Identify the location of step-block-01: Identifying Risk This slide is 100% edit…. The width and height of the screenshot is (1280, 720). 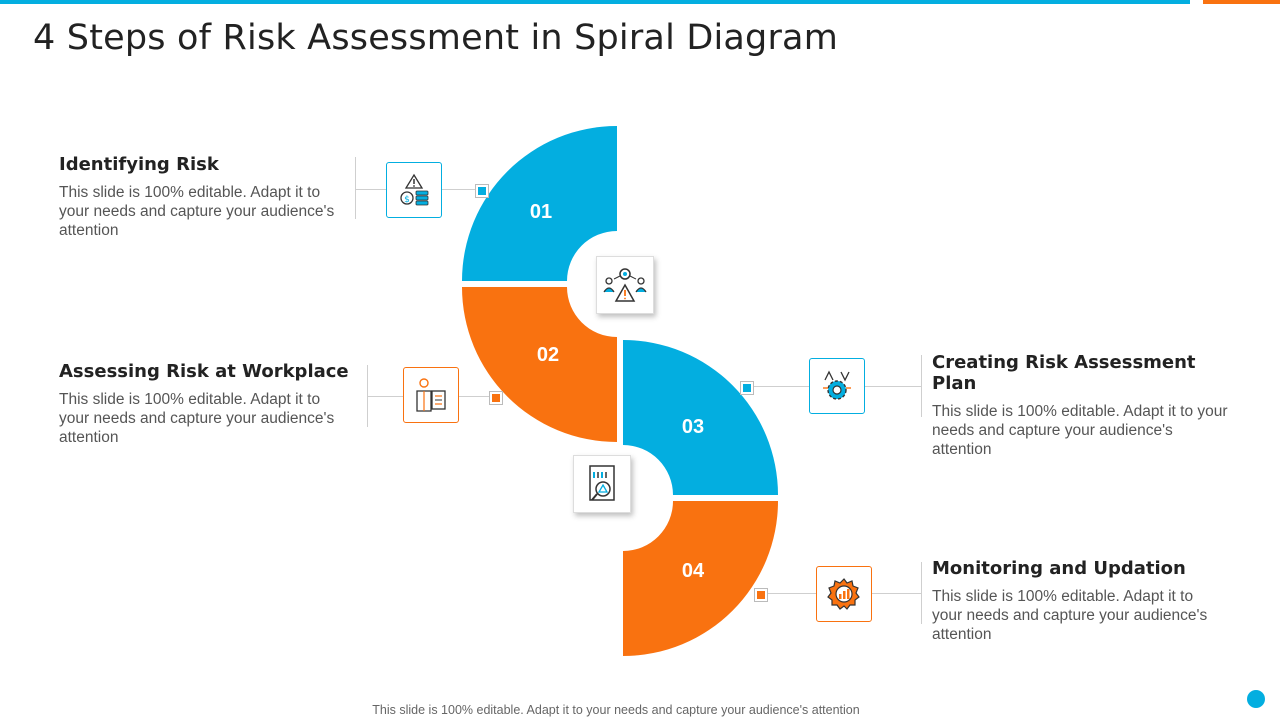
(204, 197).